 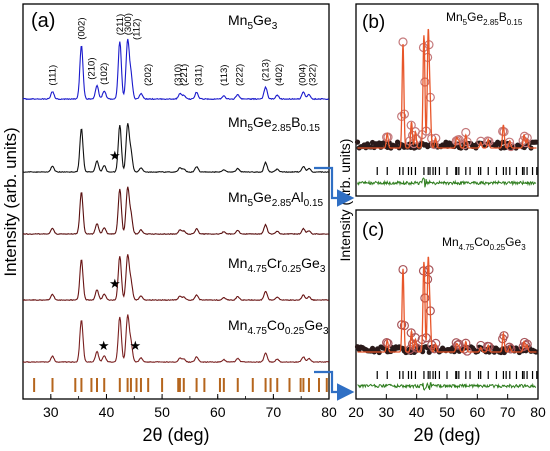 I want to click on hkl-label-8: (310), so click(x=178, y=75).